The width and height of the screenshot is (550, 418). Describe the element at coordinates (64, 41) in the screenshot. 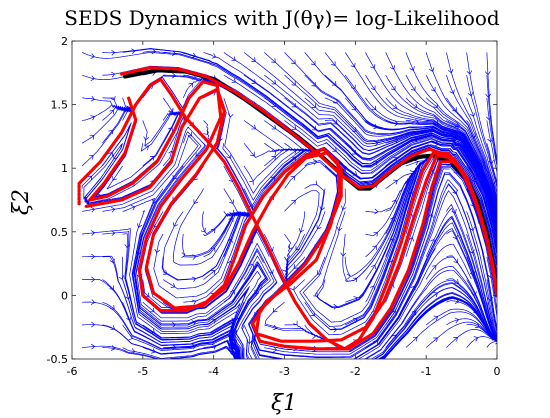

I see `y-tick-label: 2` at that location.